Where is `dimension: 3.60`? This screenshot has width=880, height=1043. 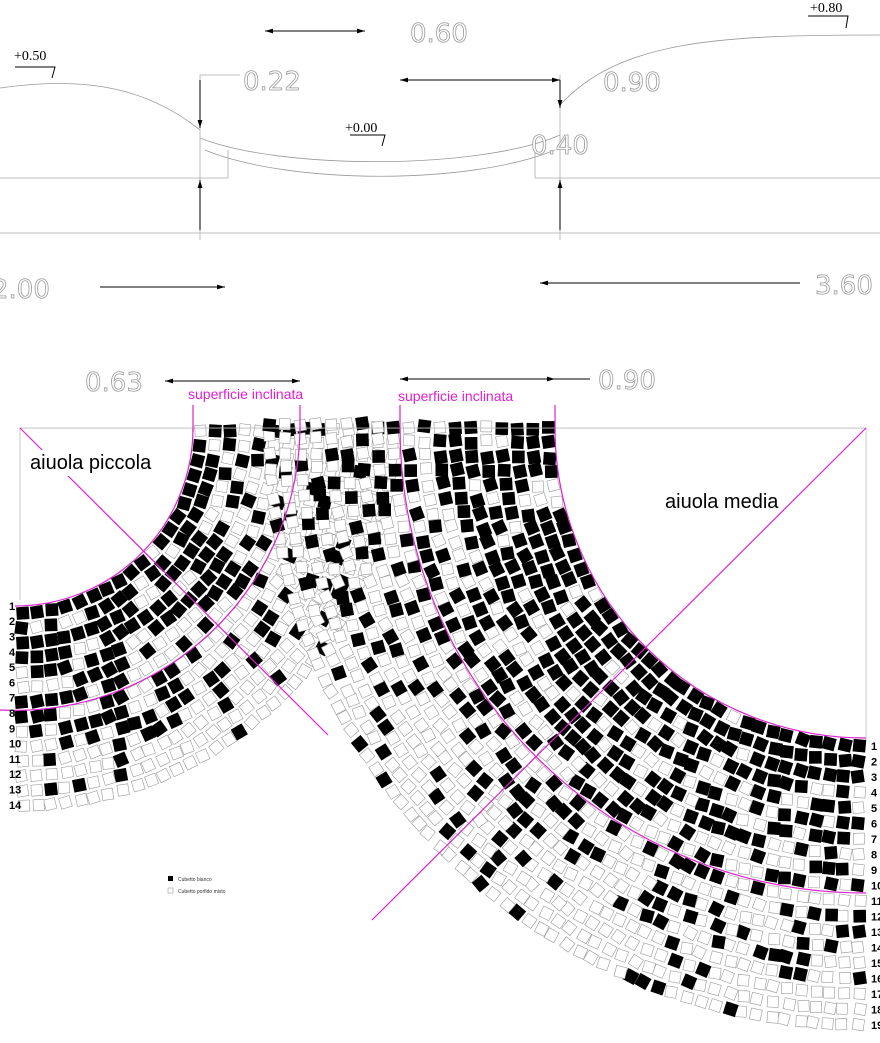
dimension: 3.60 is located at coordinates (844, 286).